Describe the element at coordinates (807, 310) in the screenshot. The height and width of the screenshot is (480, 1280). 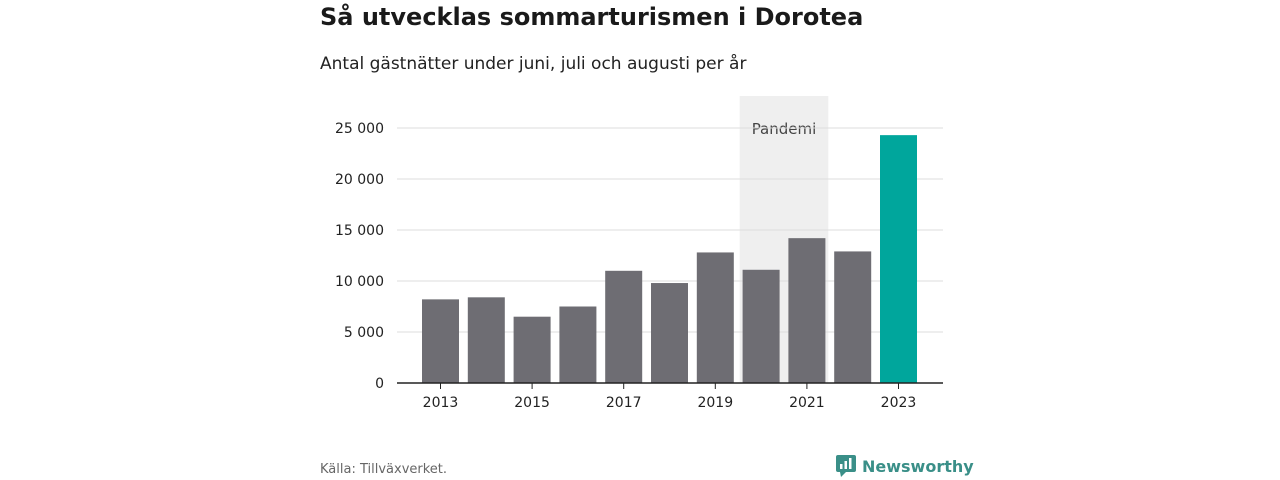
I see `bar-2021` at that location.